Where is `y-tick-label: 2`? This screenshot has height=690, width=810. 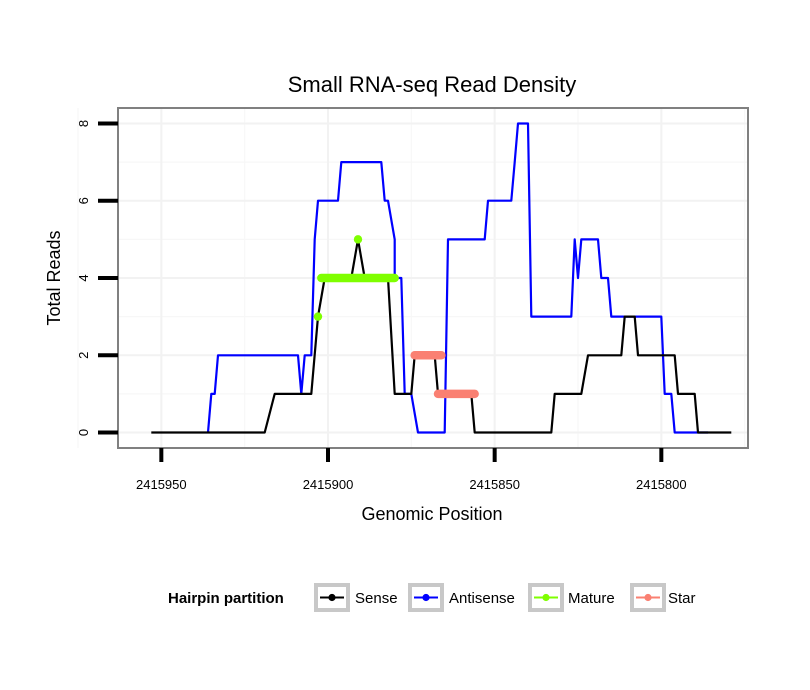 y-tick-label: 2 is located at coordinates (83, 355).